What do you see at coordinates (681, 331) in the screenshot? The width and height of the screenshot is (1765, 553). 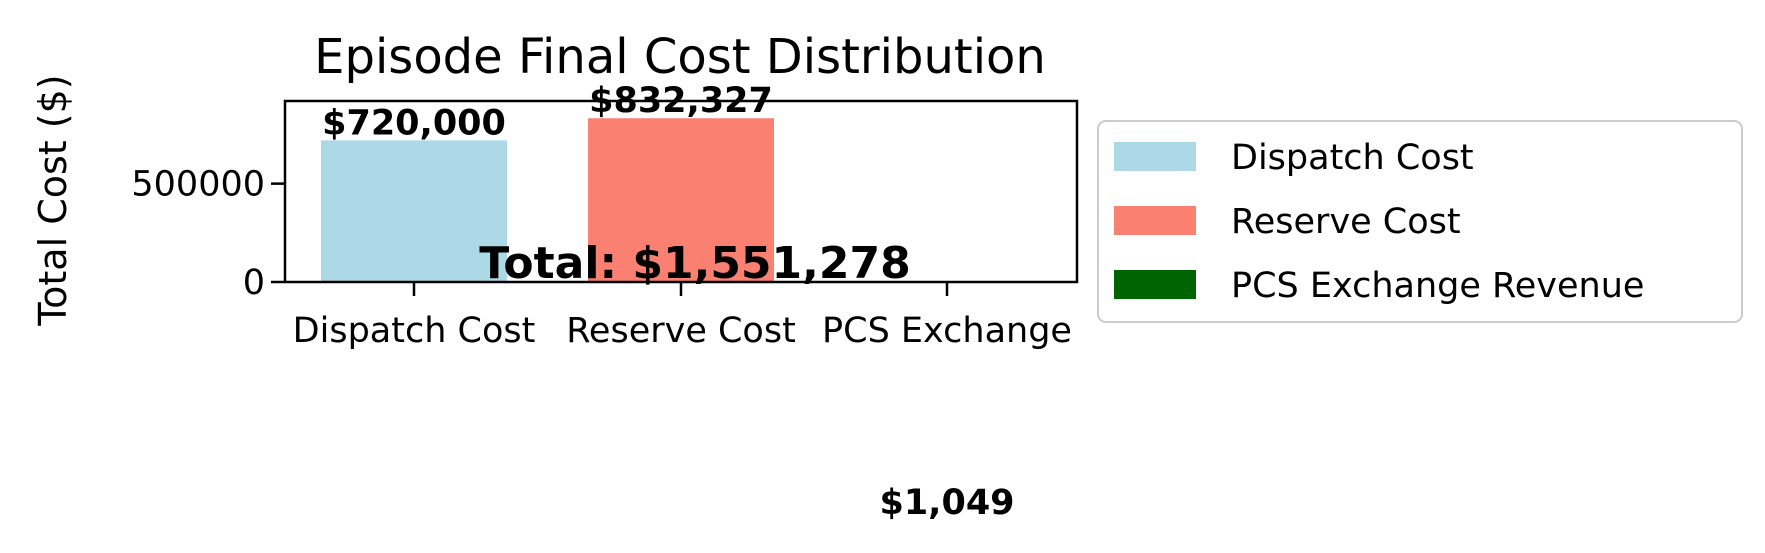 I see `x-tick-label-1: Reserve Cost` at bounding box center [681, 331].